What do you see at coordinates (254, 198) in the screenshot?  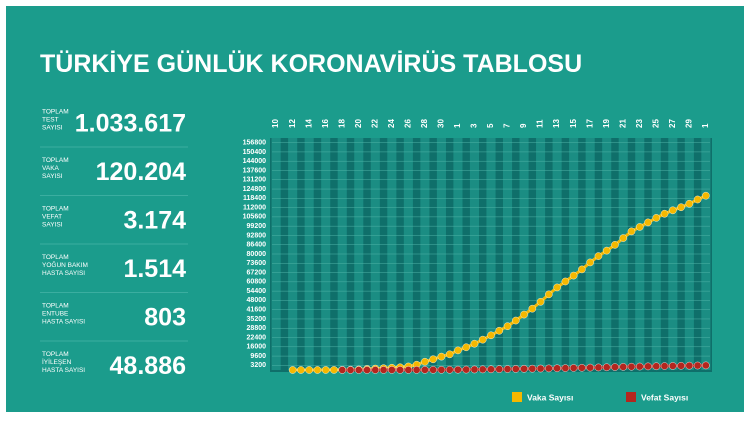 I see `y-tick-label: 118400` at bounding box center [254, 198].